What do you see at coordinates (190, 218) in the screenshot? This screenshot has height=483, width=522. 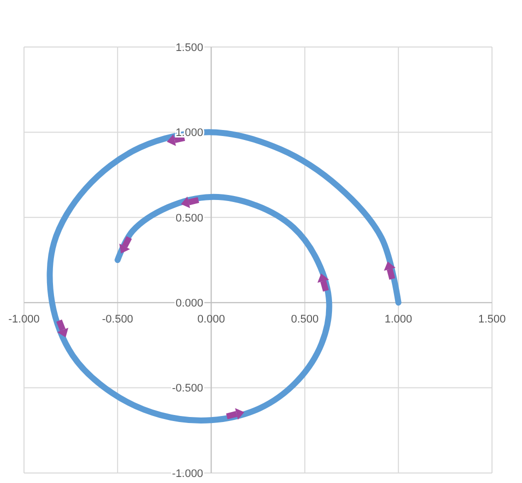 I see `y-tick-label: 0.500` at bounding box center [190, 218].